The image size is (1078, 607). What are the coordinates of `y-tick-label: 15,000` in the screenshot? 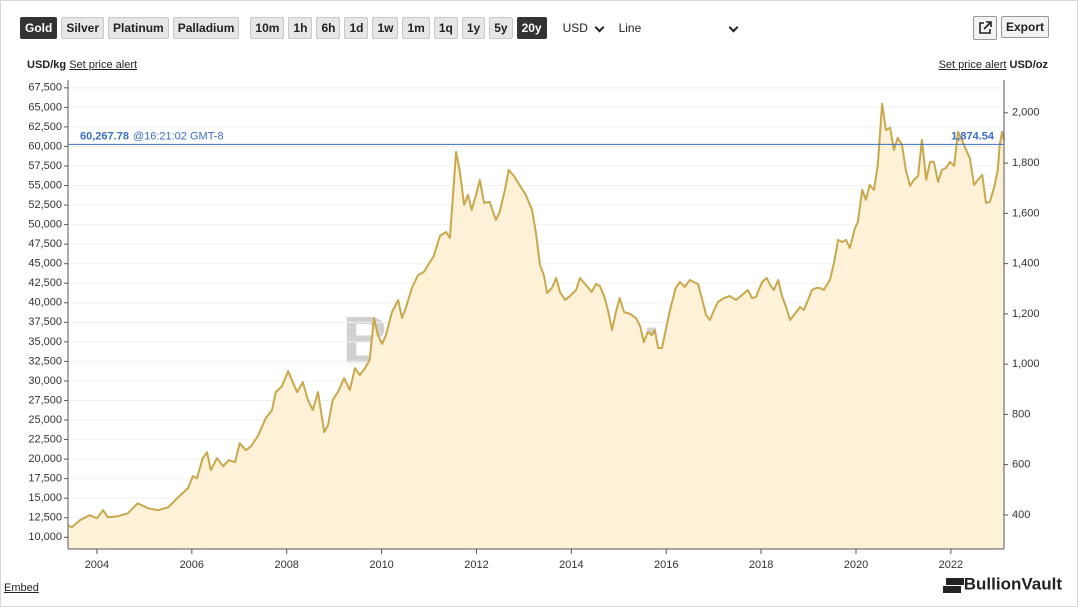 It's located at (45, 498).